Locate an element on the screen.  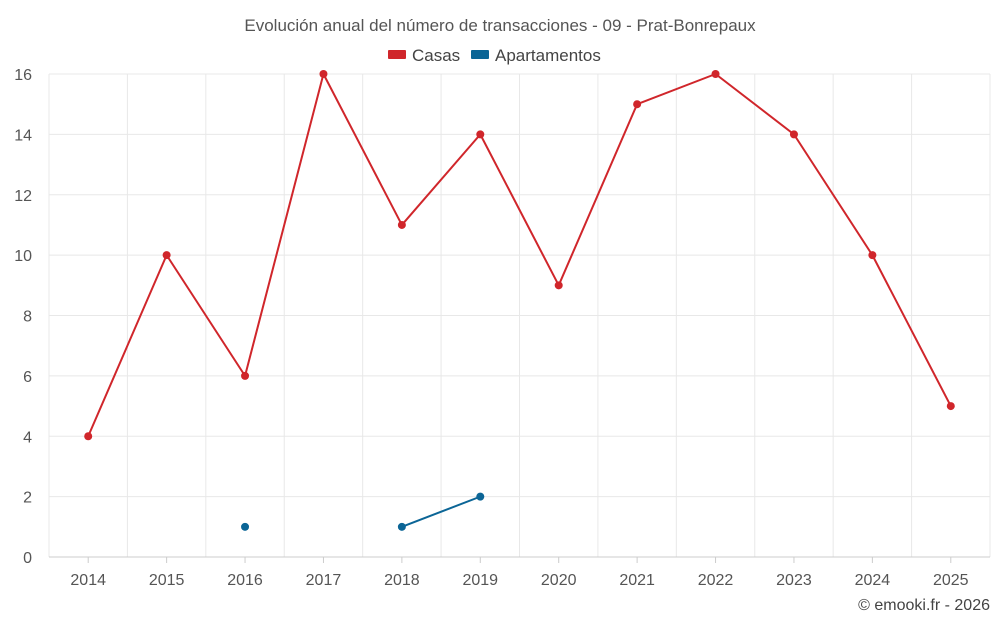
x-tick-label: 2021 is located at coordinates (637, 580).